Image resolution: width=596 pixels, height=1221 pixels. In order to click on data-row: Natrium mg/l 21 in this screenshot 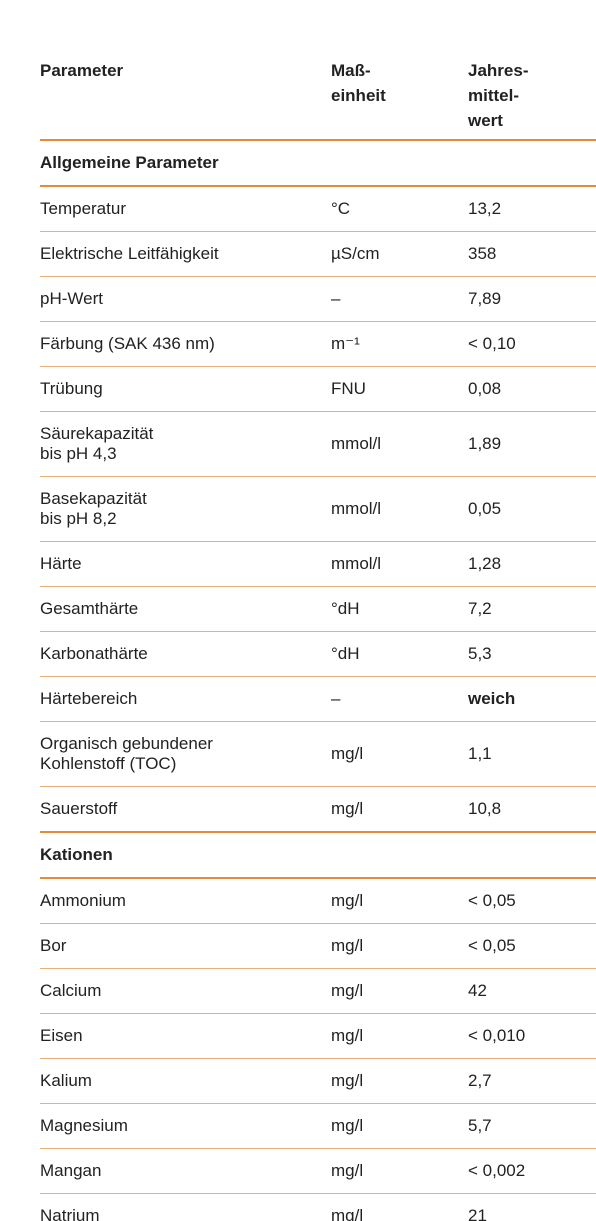, I will do `click(318, 1207)`.